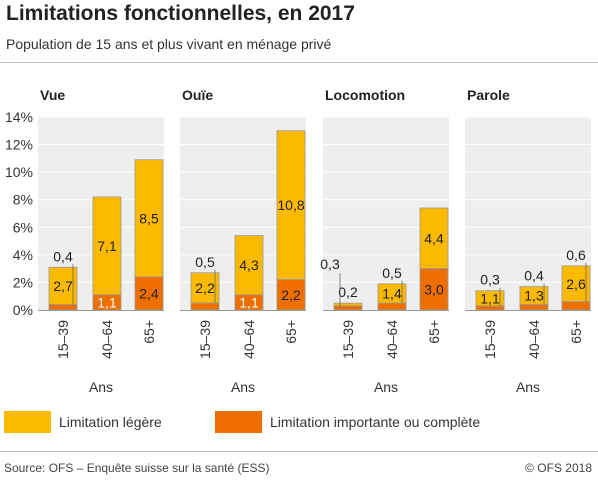 The height and width of the screenshot is (481, 598). What do you see at coordinates (488, 95) in the screenshot?
I see `panel-title: Parole` at bounding box center [488, 95].